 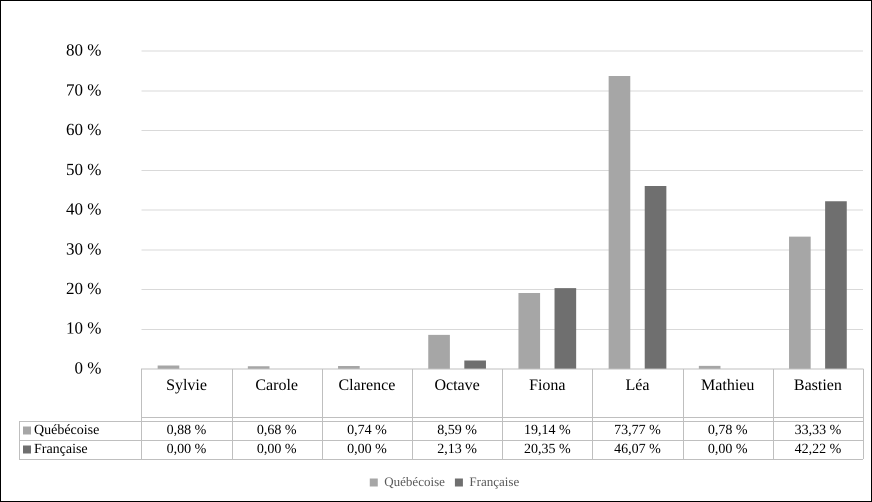 What do you see at coordinates (367, 385) in the screenshot?
I see `x-tick-label: Clarence` at bounding box center [367, 385].